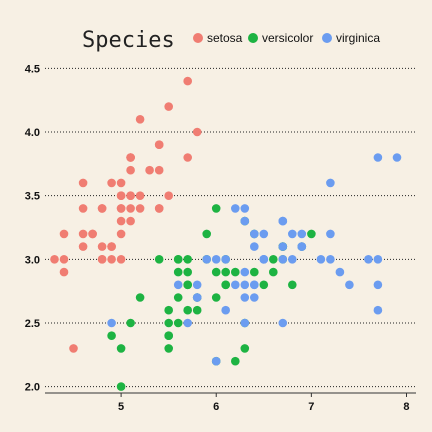  I want to click on y-tick-label: 3.5, so click(32, 197).